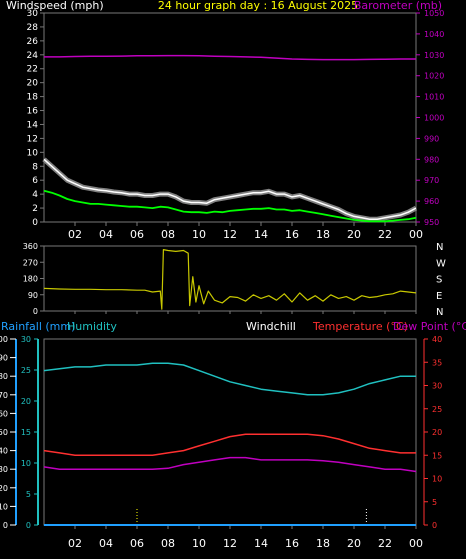 Image resolution: width=466 pixels, height=559 pixels. What do you see at coordinates (26, 432) in the screenshot?
I see `rain-y-tick-label: 15` at bounding box center [26, 432].